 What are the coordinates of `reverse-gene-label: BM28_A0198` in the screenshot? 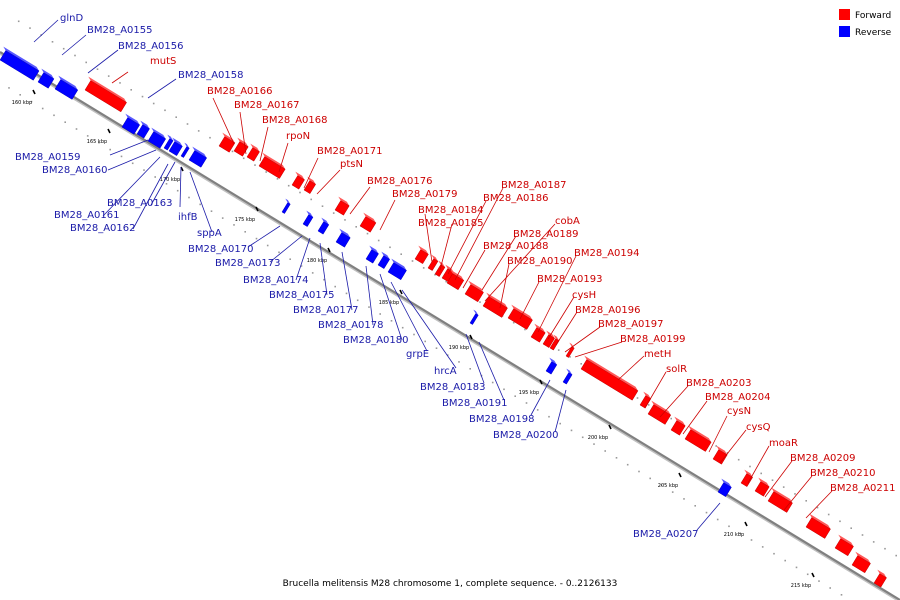 It's located at (502, 419).